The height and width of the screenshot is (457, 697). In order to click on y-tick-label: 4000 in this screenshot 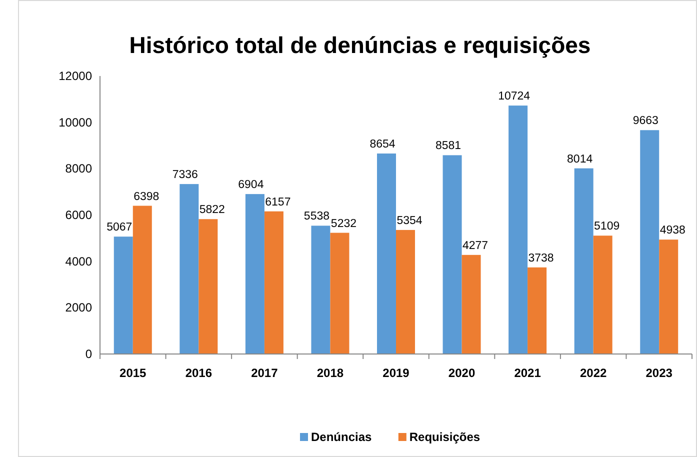, I will do `click(78, 261)`.